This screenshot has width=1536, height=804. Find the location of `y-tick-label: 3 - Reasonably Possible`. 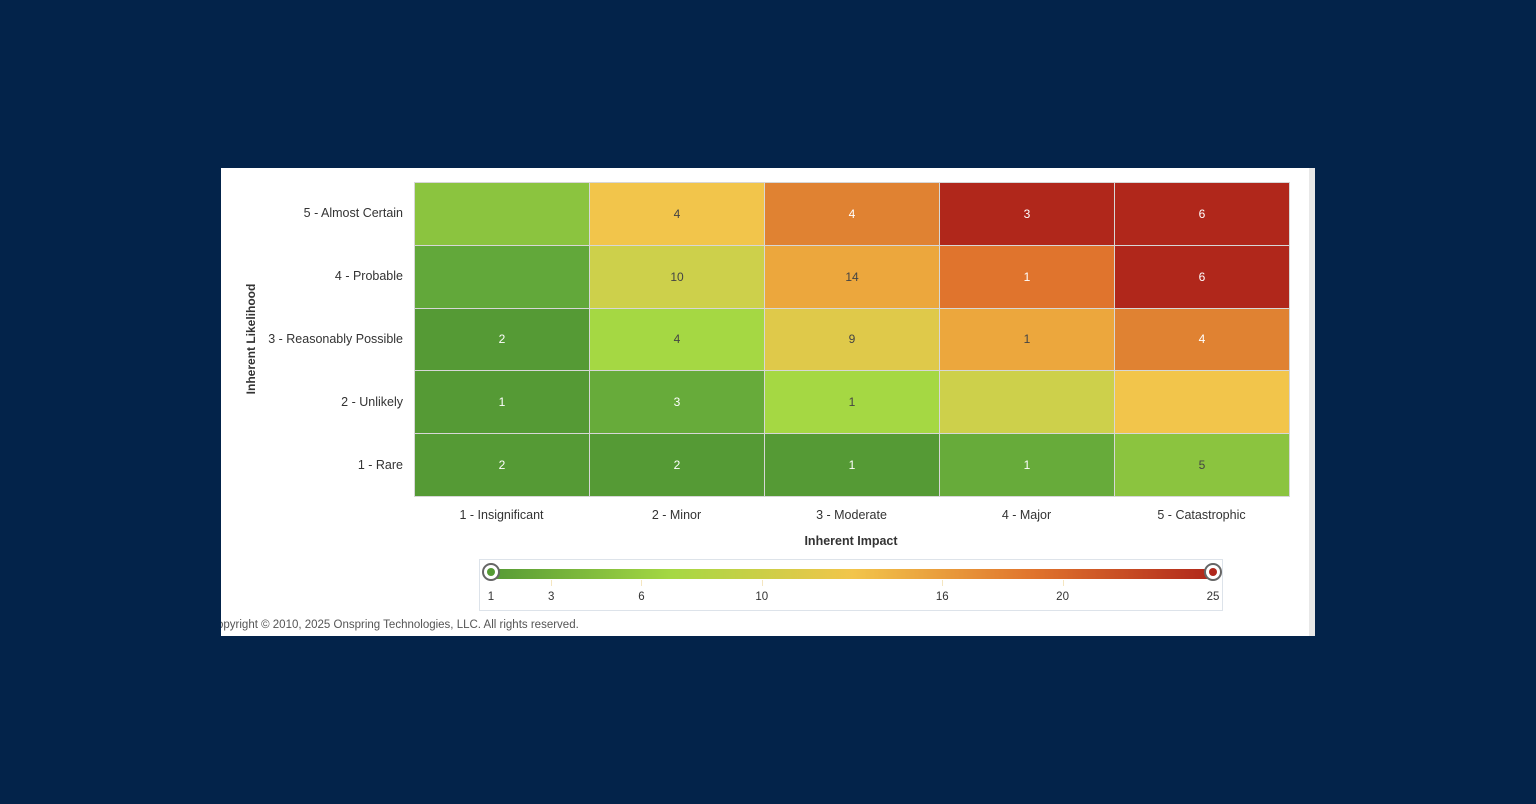

y-tick-label: 3 - Reasonably Possible is located at coordinates (335, 339).